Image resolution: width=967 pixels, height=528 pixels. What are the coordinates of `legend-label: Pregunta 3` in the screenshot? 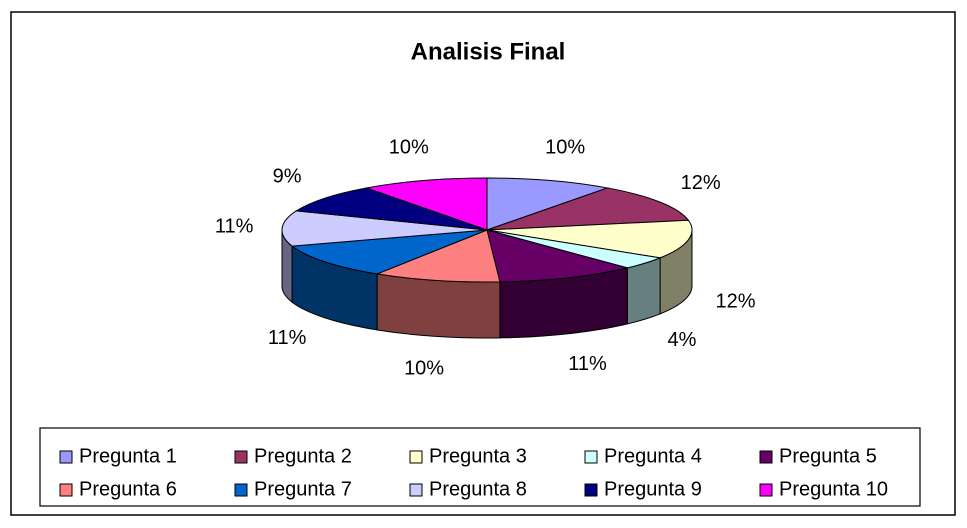 It's located at (478, 456).